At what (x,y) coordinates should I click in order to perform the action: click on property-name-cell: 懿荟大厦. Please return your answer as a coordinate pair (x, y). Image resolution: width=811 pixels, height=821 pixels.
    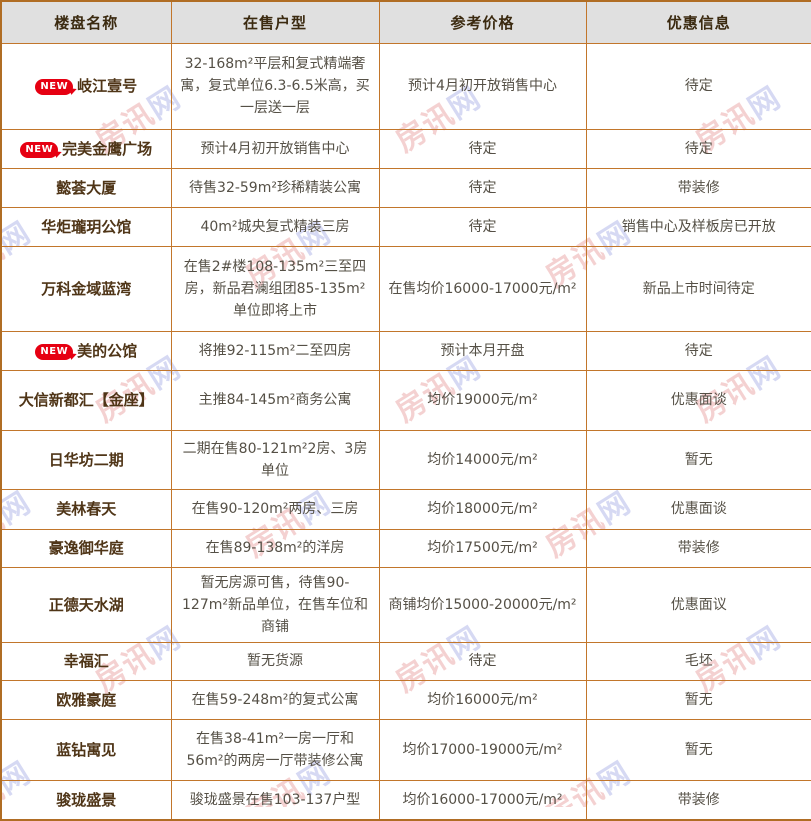
    Looking at the image, I should click on (86, 187).